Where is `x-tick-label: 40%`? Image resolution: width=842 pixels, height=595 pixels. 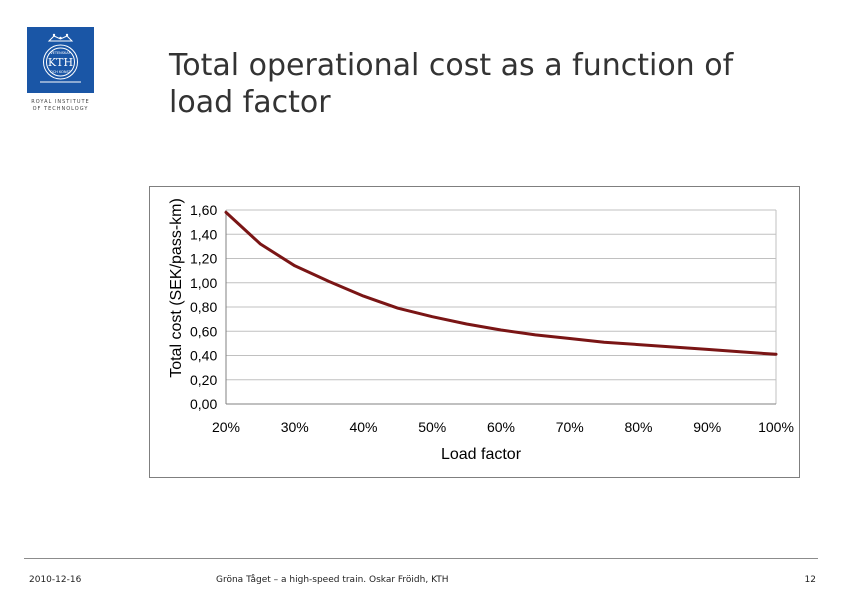 x-tick-label: 40% is located at coordinates (363, 427).